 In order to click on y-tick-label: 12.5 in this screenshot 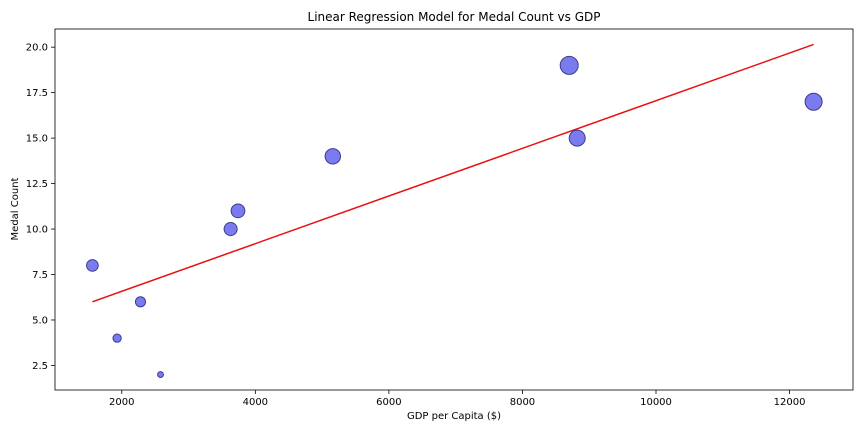, I will do `click(37, 184)`.